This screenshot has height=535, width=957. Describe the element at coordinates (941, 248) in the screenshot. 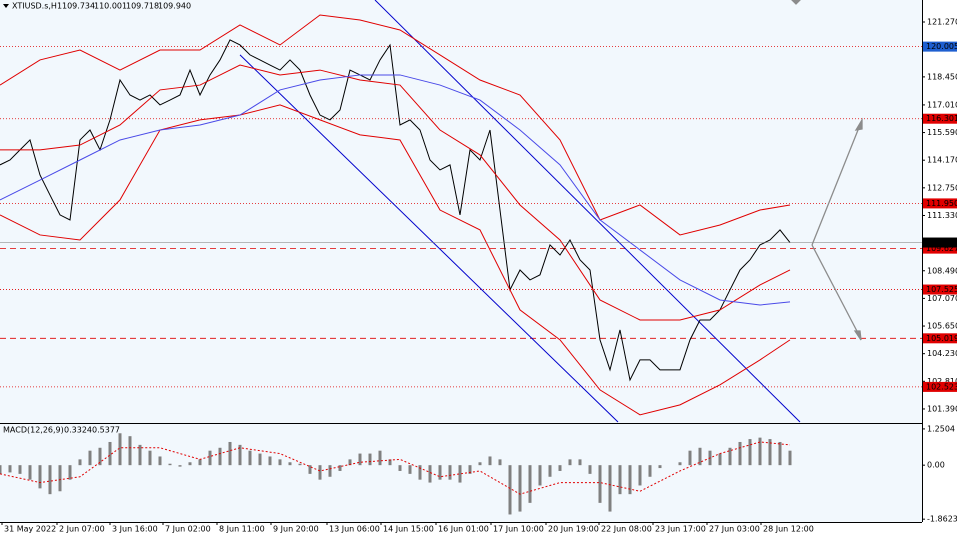

I see `level-label: 109.627` at that location.